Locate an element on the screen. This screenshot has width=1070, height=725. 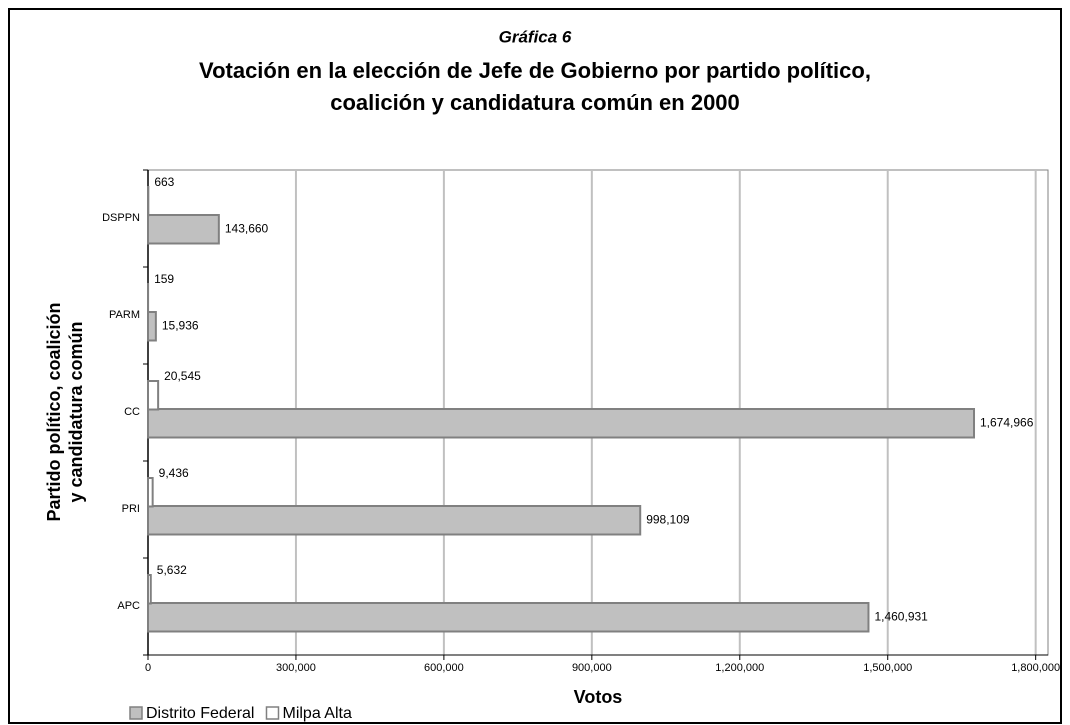
y-tick-label: PRI is located at coordinates (131, 509).